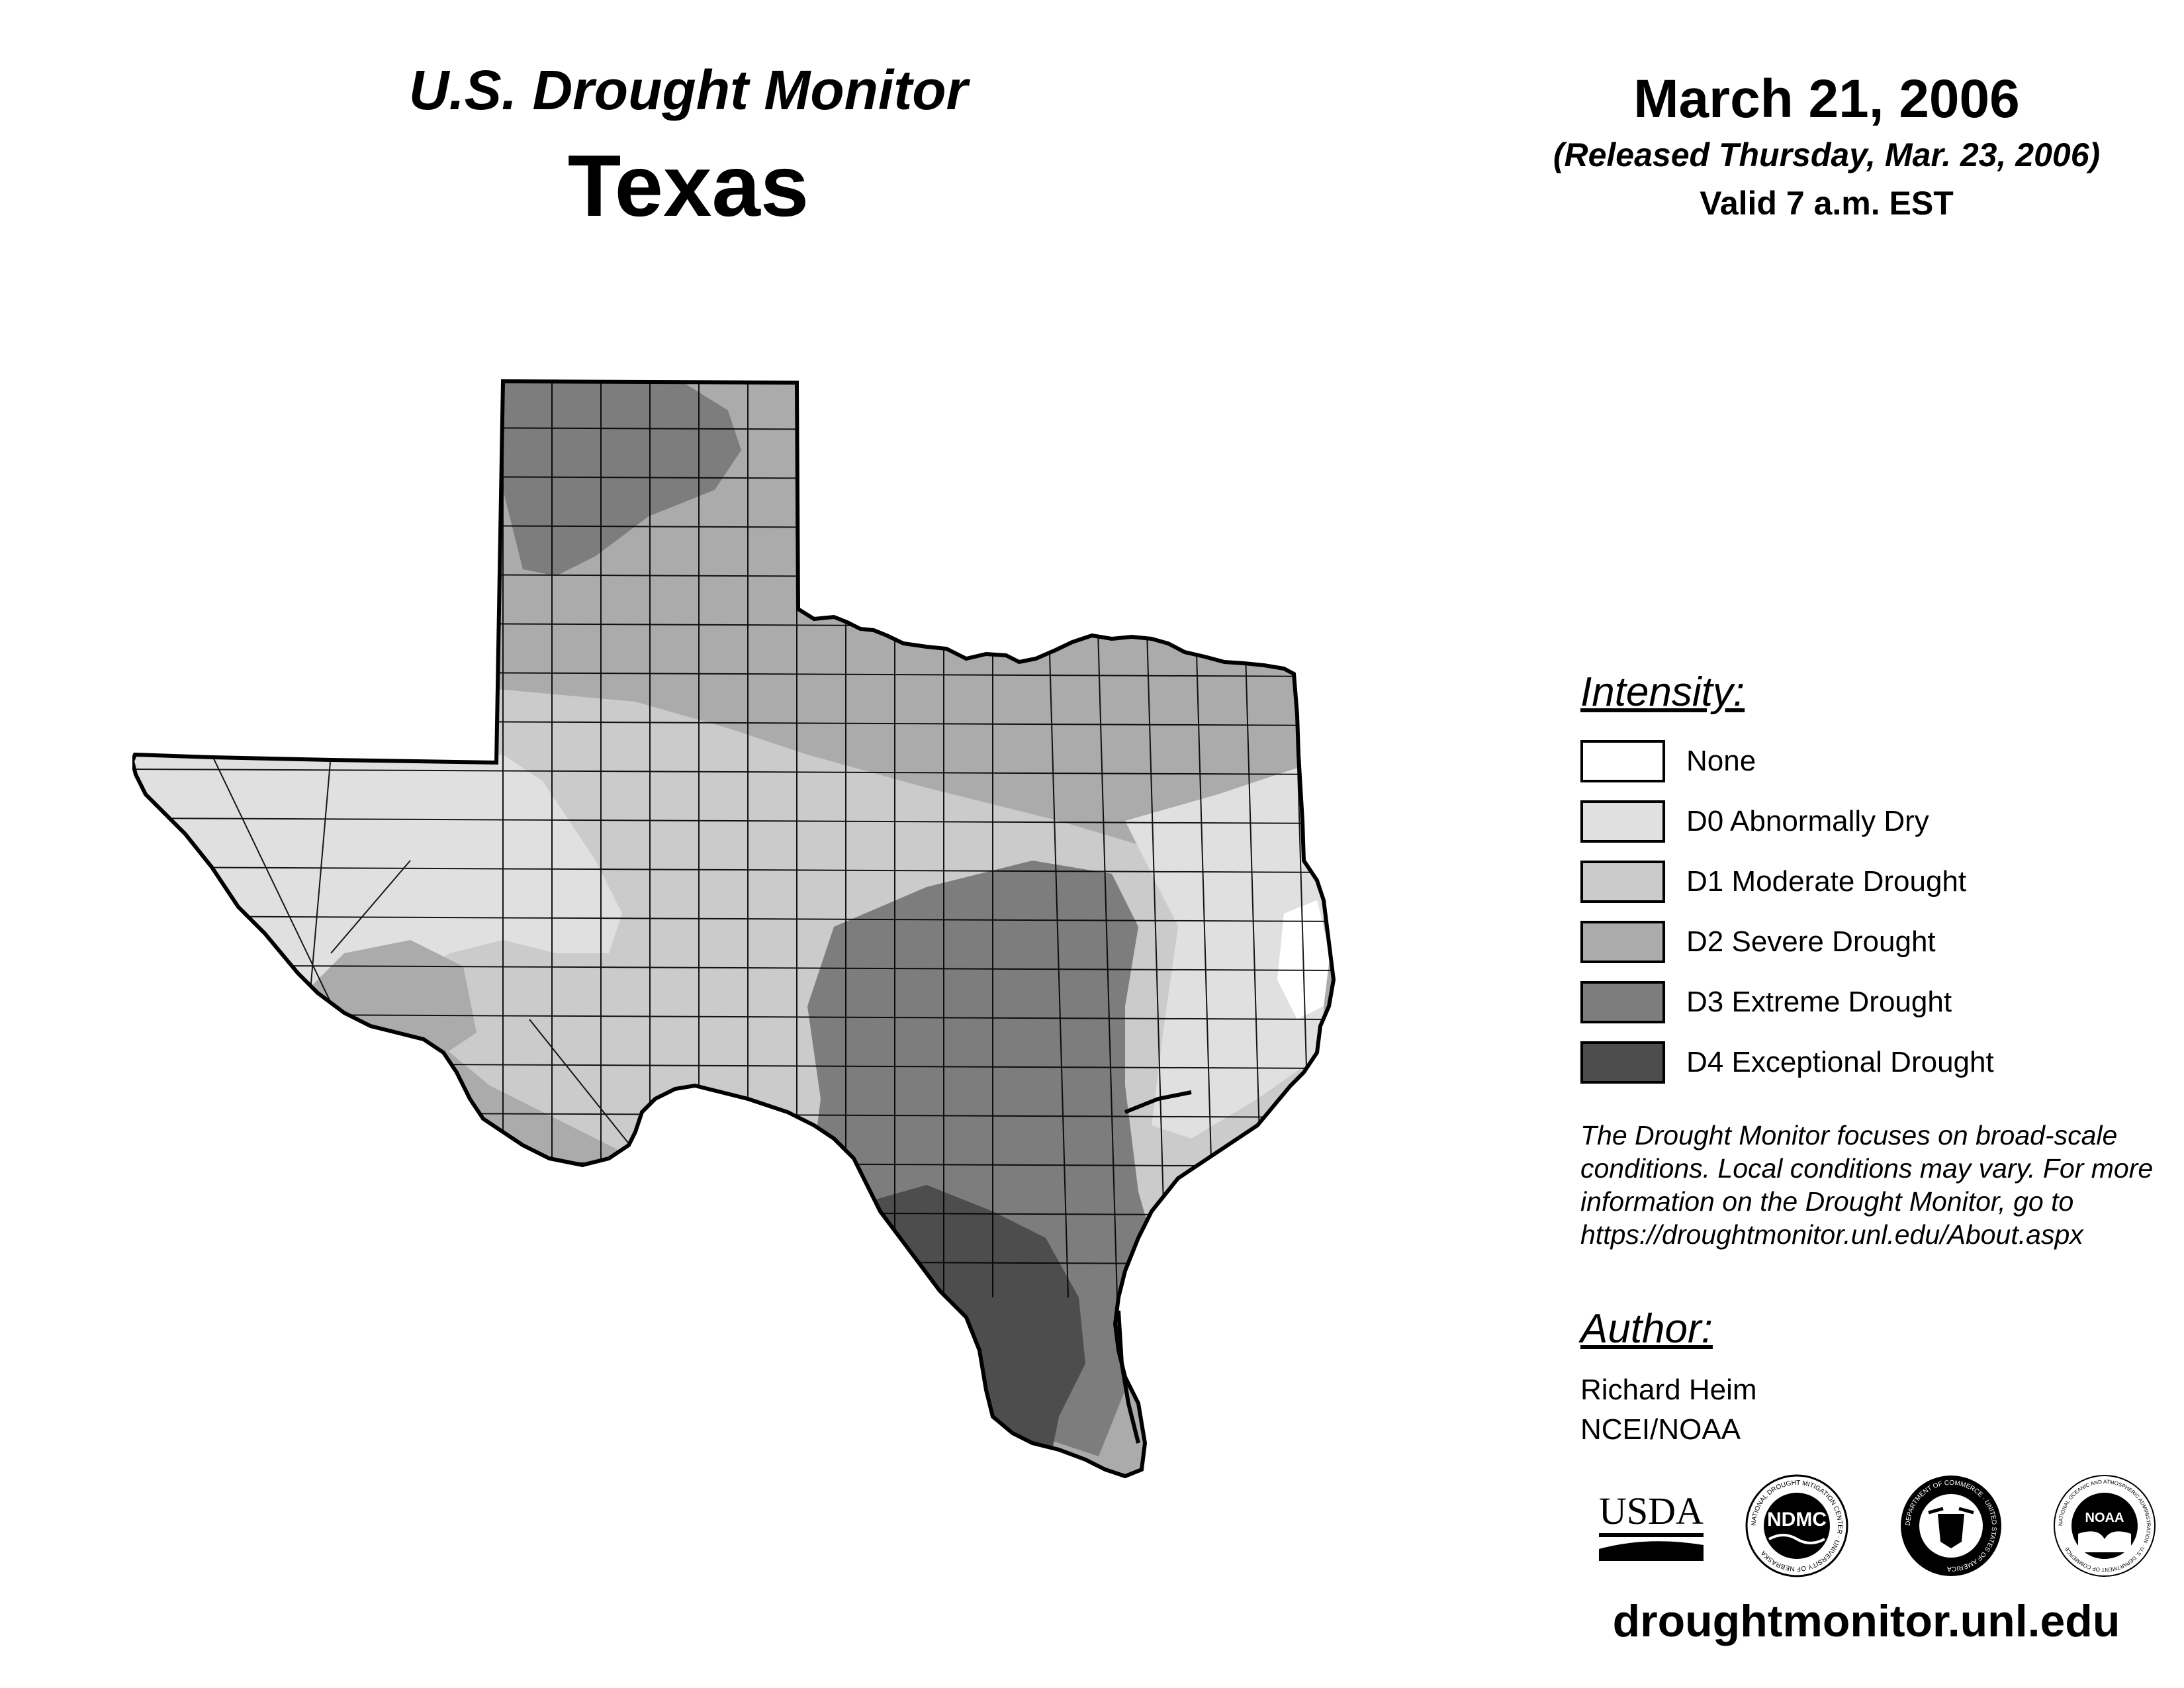  I want to click on legend-item-none: None, so click(1865, 761).